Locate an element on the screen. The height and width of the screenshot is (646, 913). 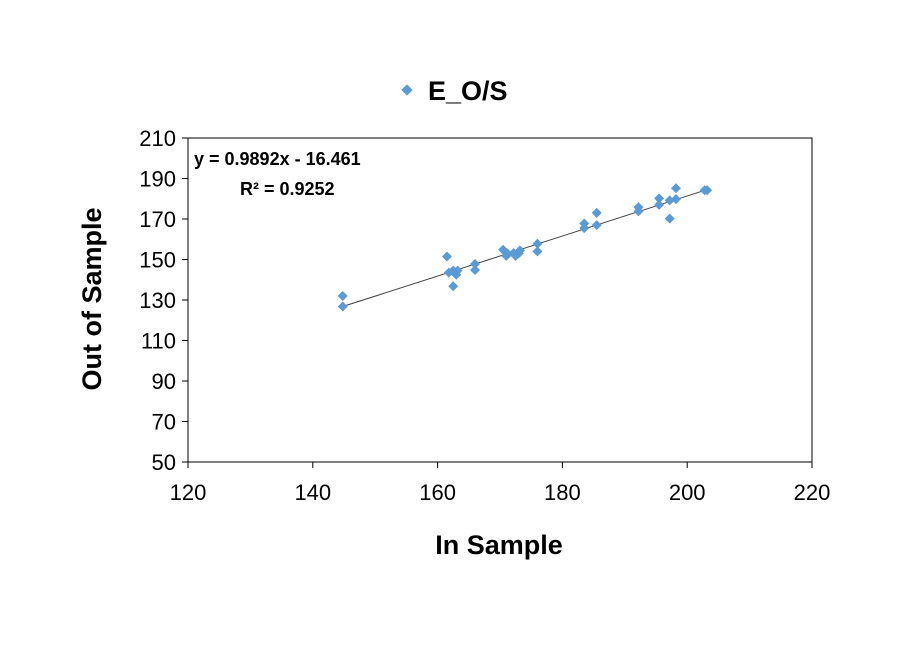
y-tick-label: 70 is located at coordinates (164, 422).